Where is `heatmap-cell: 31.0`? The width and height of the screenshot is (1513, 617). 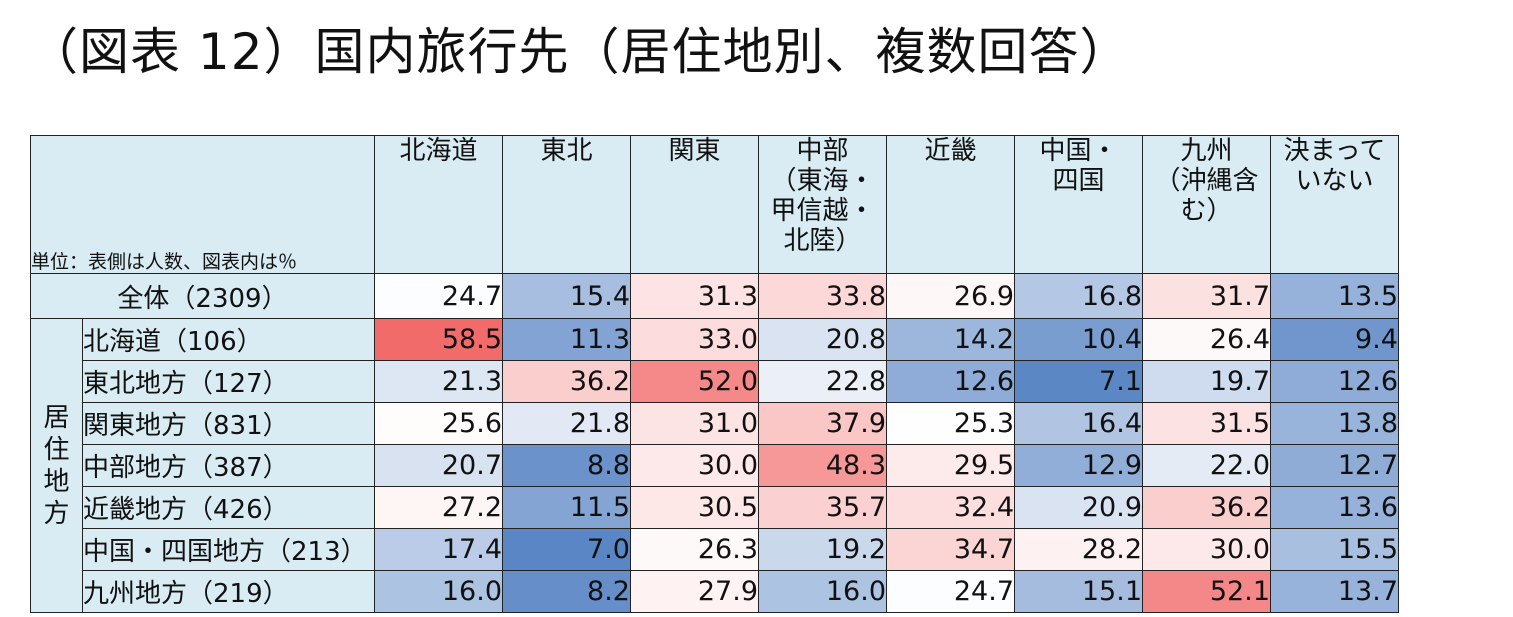
heatmap-cell: 31.0 is located at coordinates (694, 423).